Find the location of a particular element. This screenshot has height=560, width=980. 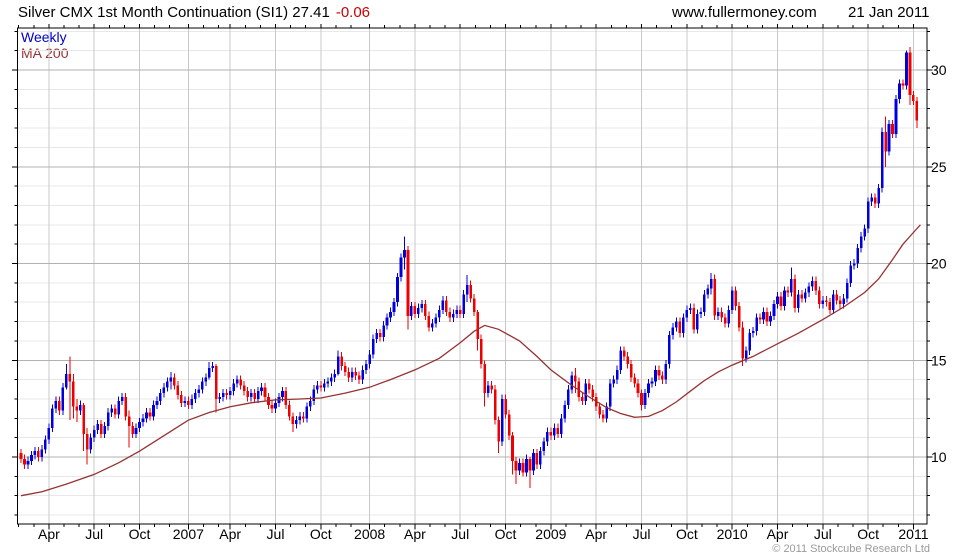

y-axis-labels: 10 15 20 25 30 is located at coordinates (939, 263).